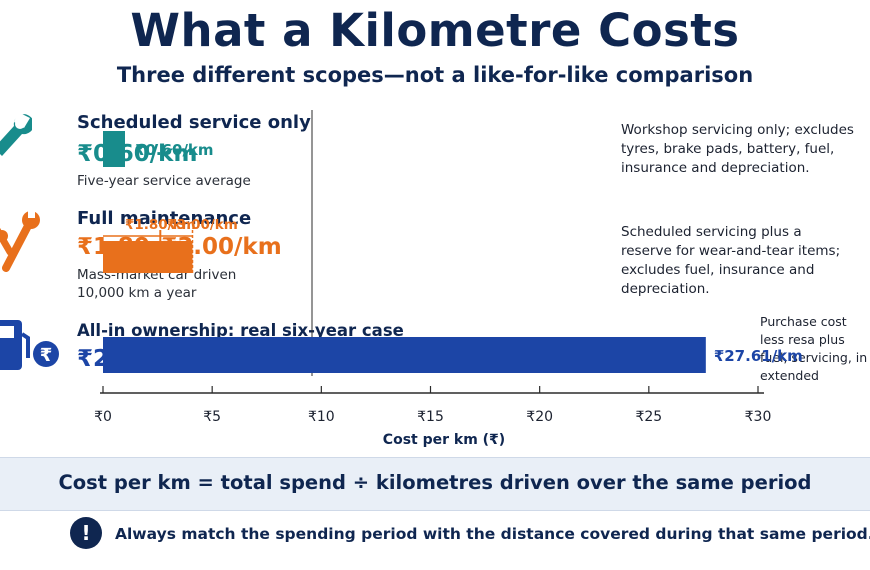 This screenshot has width=870, height=570. I want to click on crossed-wrenches-icon, so click(20, 240).